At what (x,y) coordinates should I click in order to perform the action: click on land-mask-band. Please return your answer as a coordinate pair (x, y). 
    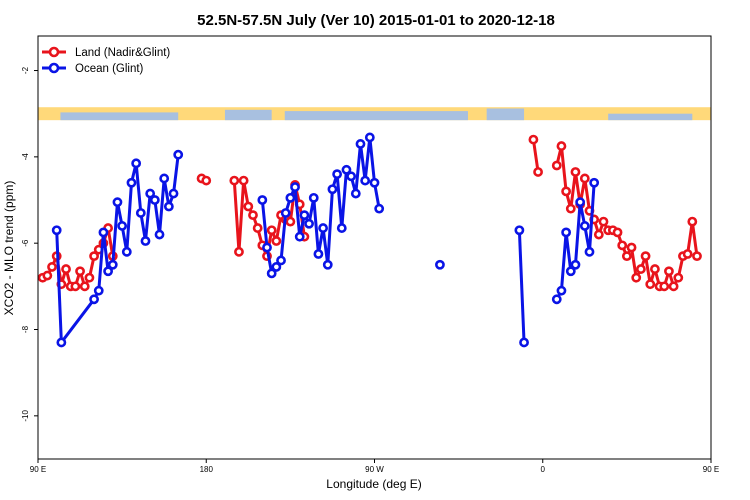
    Looking at the image, I should click on (374, 114).